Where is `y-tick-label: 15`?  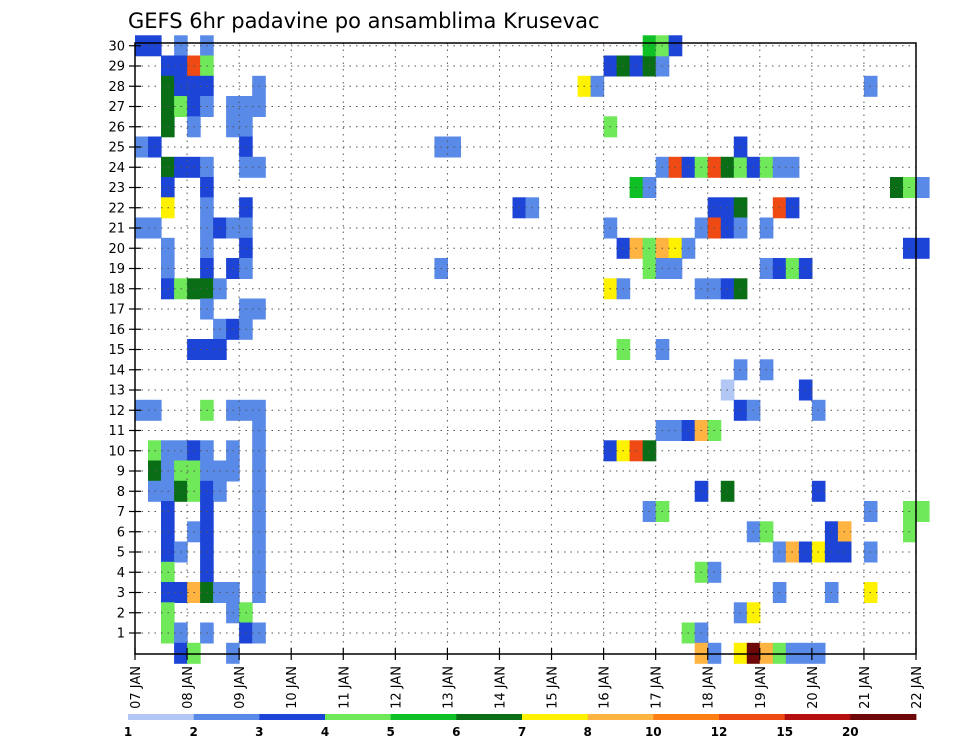
y-tick-label: 15 is located at coordinates (116, 350).